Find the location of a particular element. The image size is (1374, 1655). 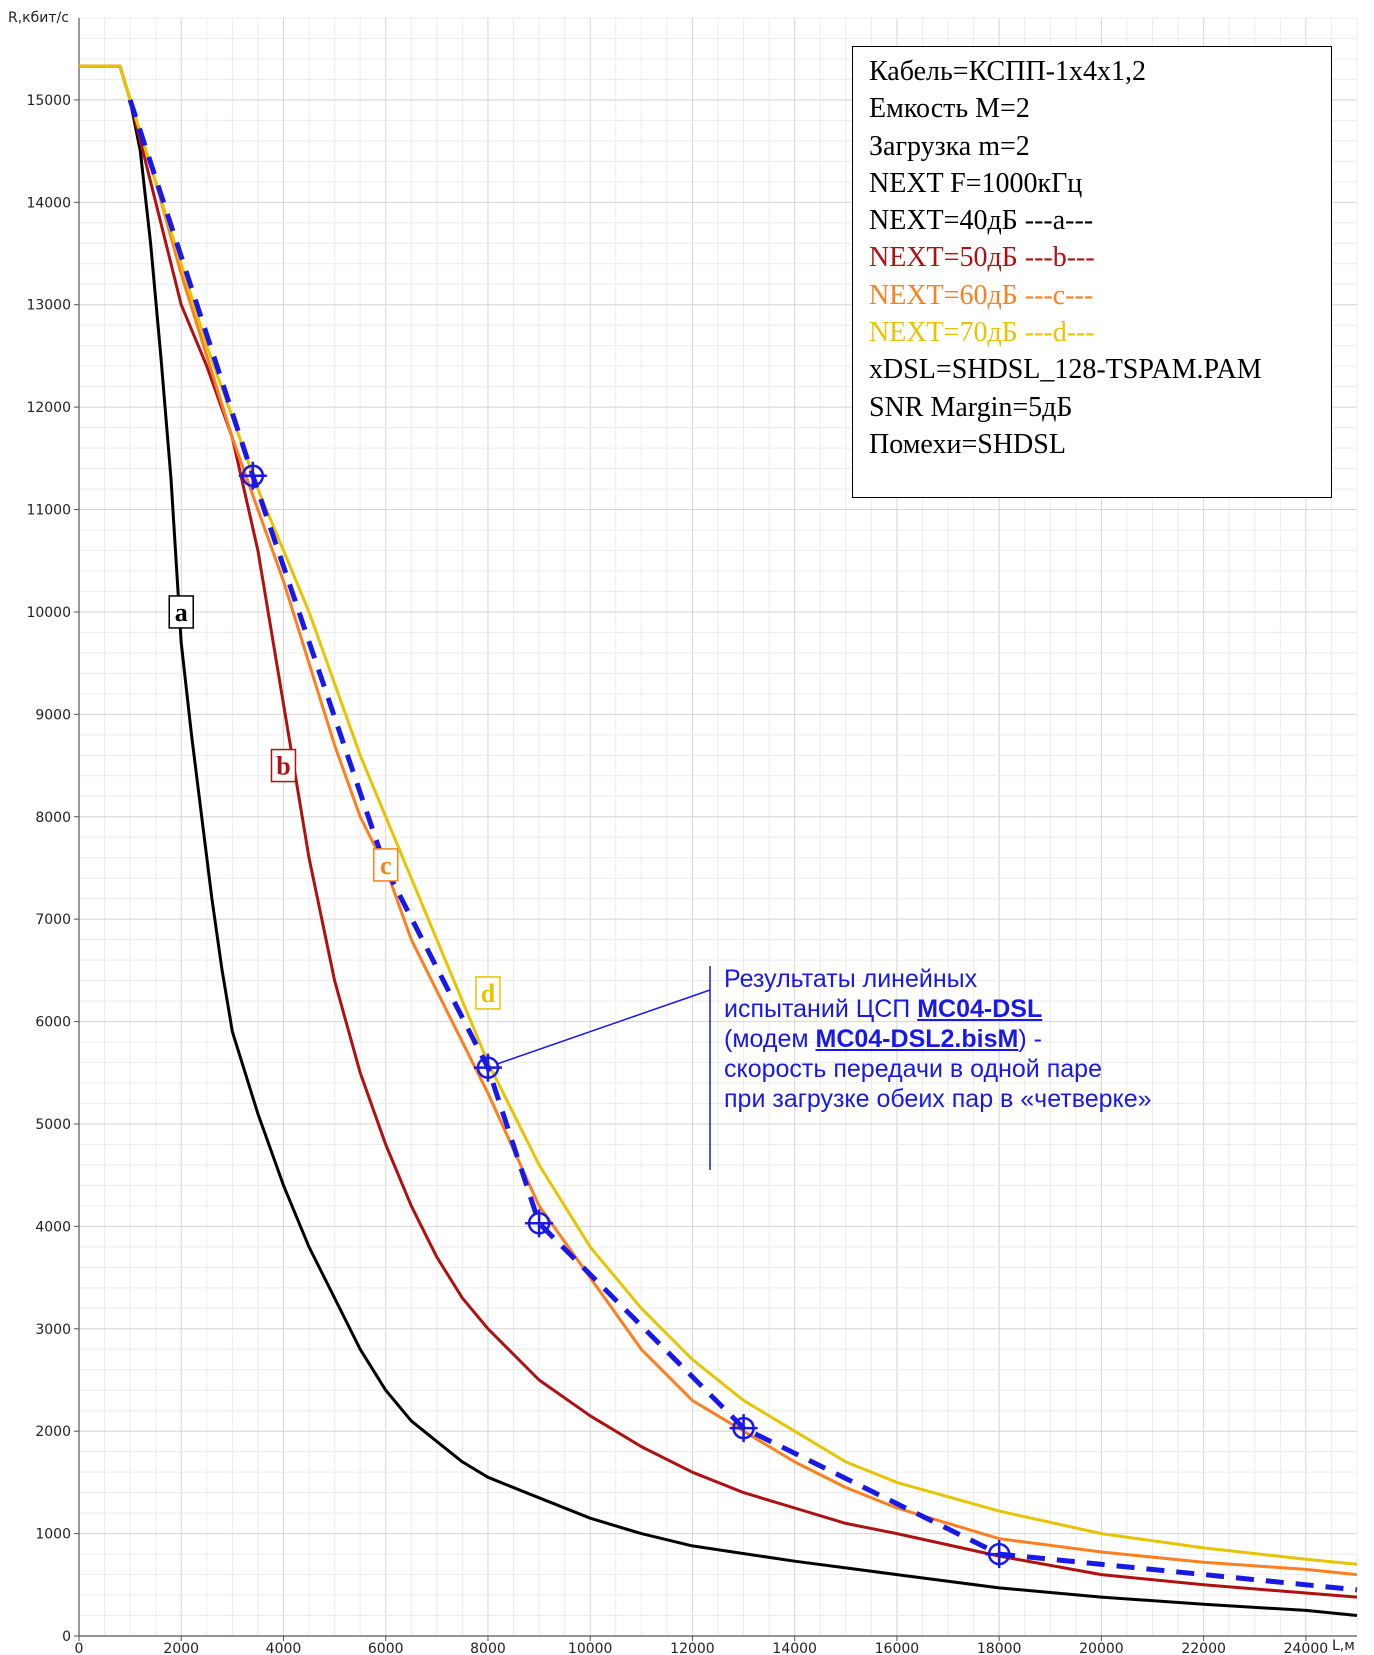

y-tick-label: 3000 is located at coordinates (53, 1330).